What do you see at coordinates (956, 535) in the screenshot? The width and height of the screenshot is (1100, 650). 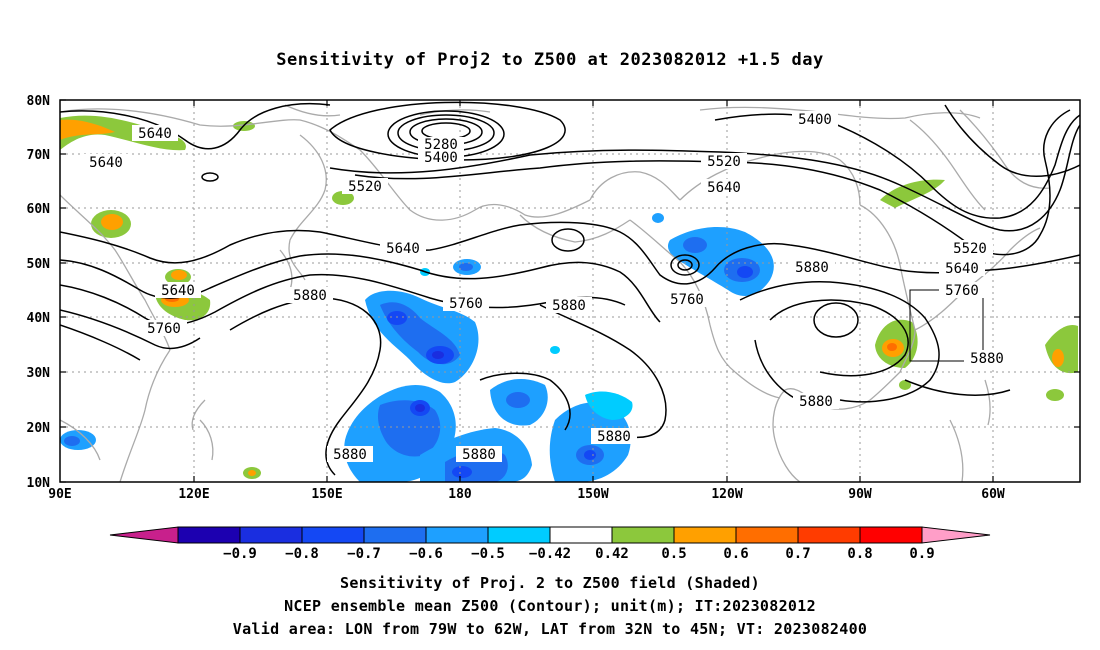 I see `colorbar-high-arrow` at bounding box center [956, 535].